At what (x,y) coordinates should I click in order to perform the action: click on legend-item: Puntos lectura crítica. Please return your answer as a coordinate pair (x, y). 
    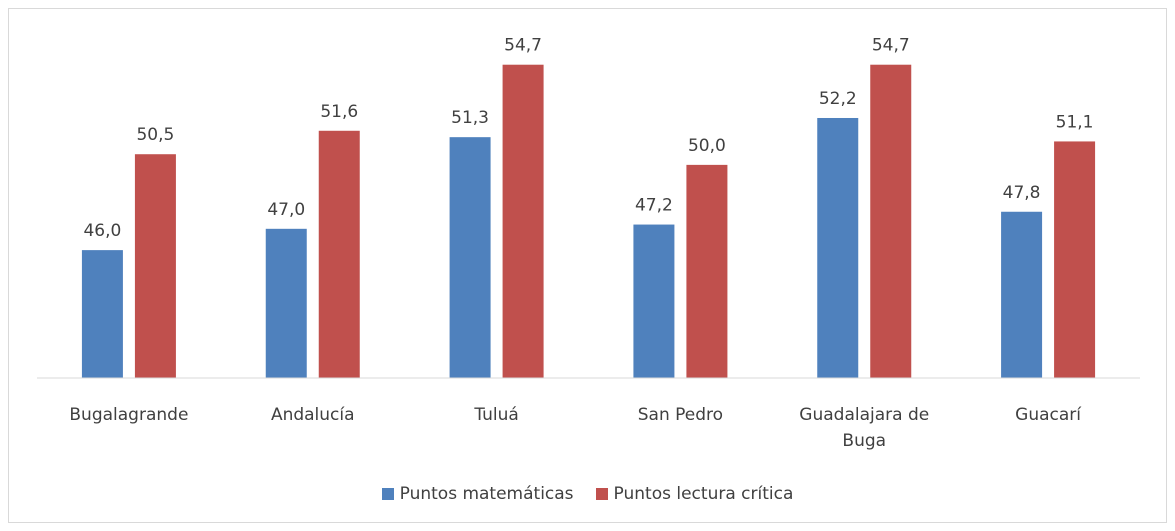
    Looking at the image, I should click on (694, 494).